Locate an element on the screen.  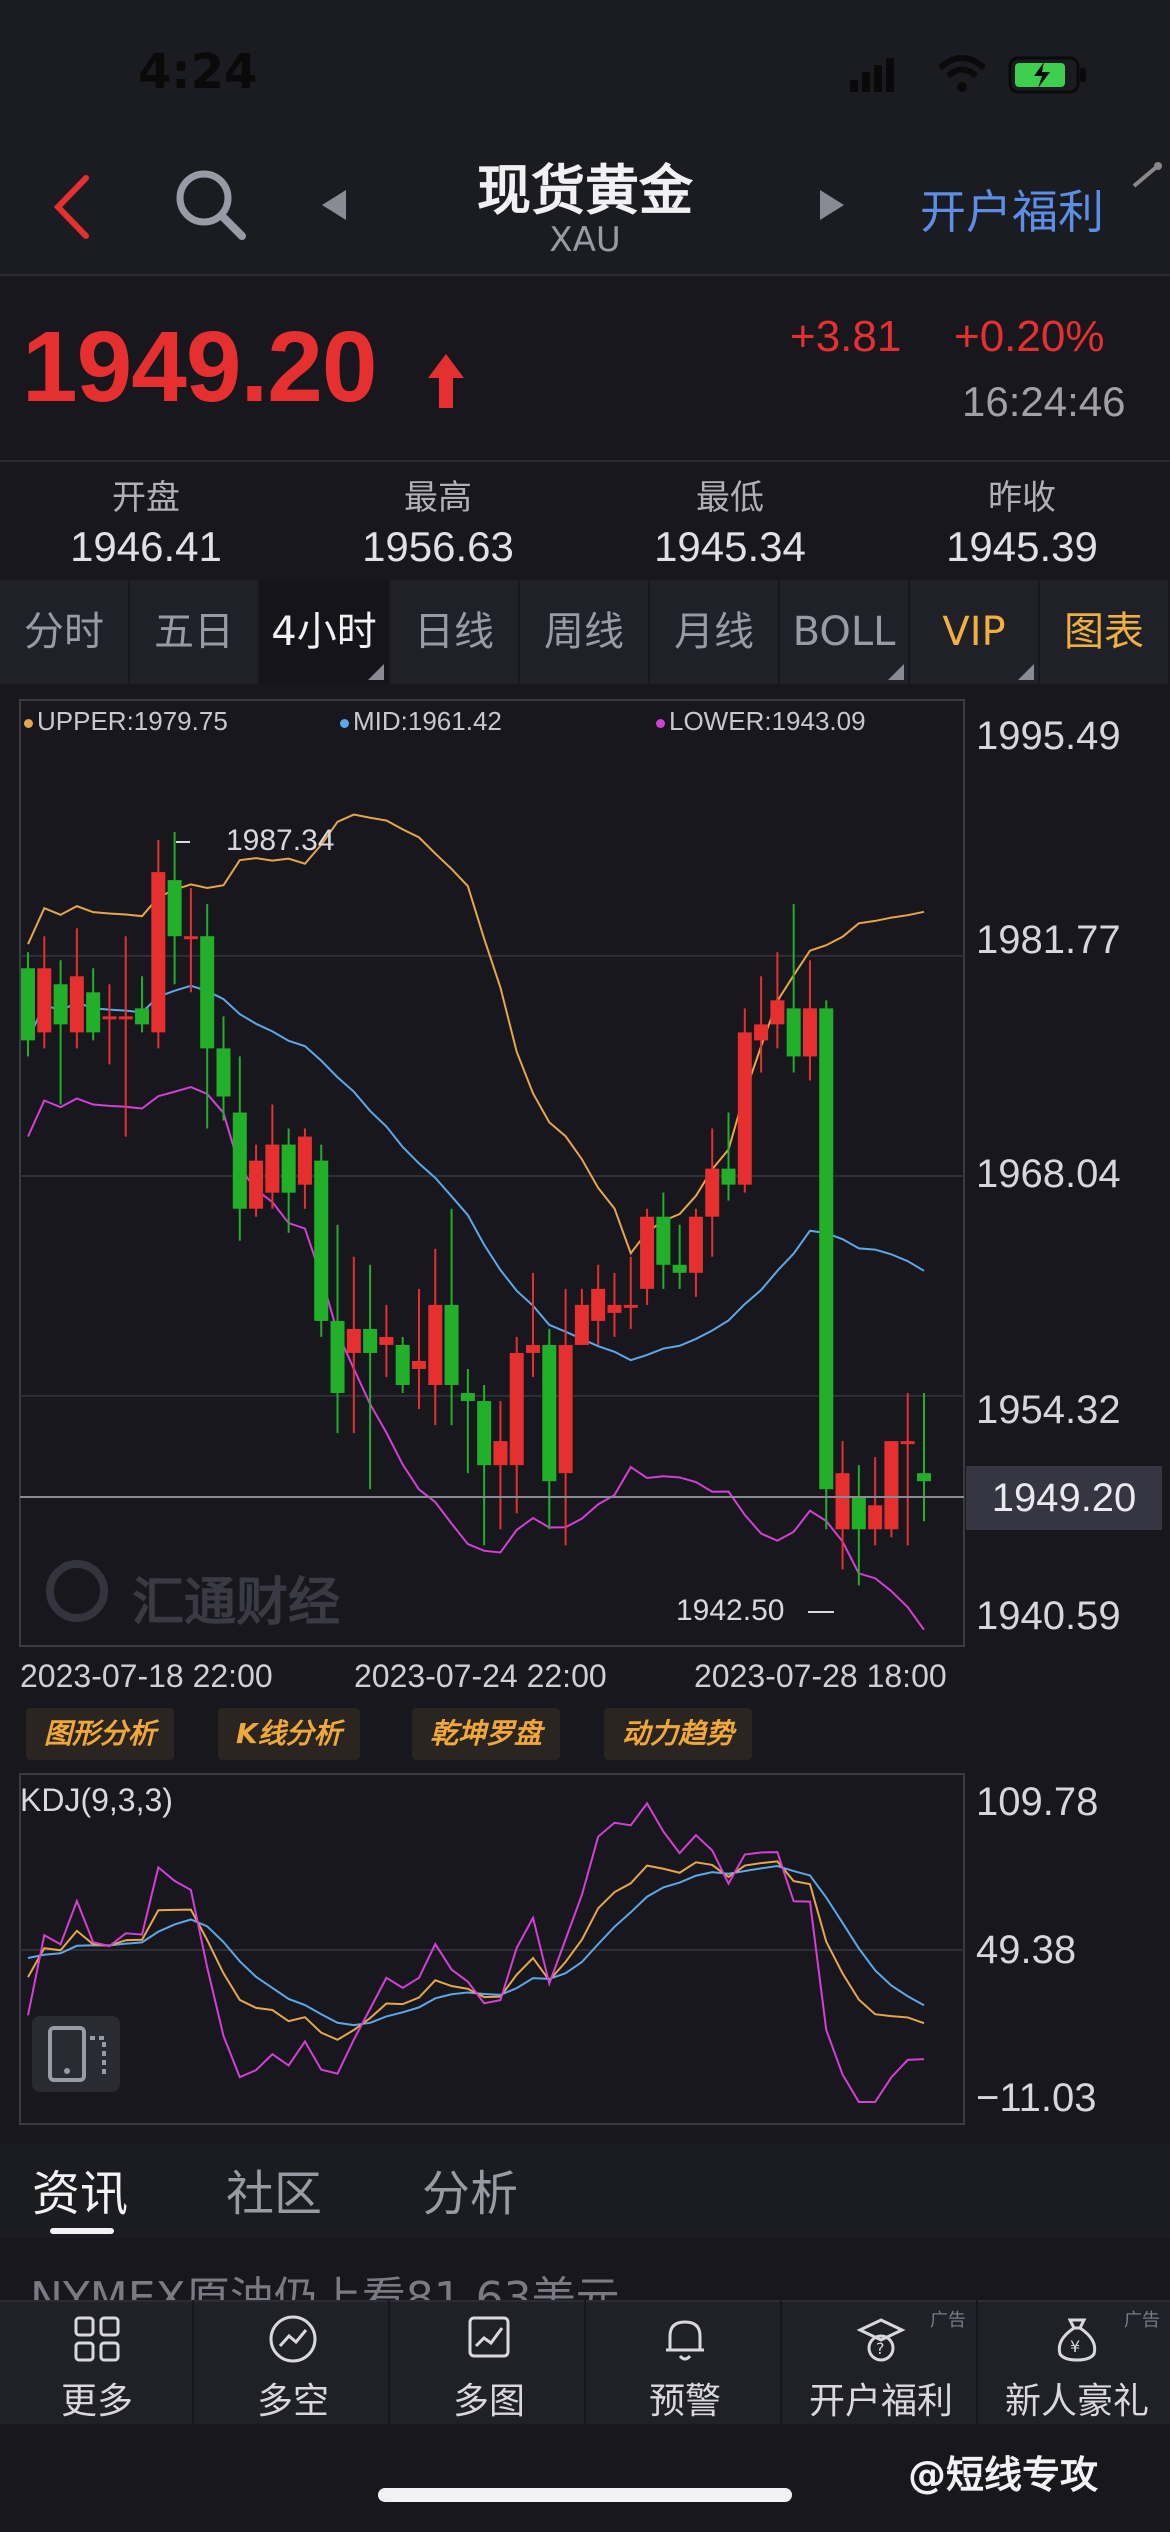
tab-intraday: 分时 is located at coordinates (65, 632).